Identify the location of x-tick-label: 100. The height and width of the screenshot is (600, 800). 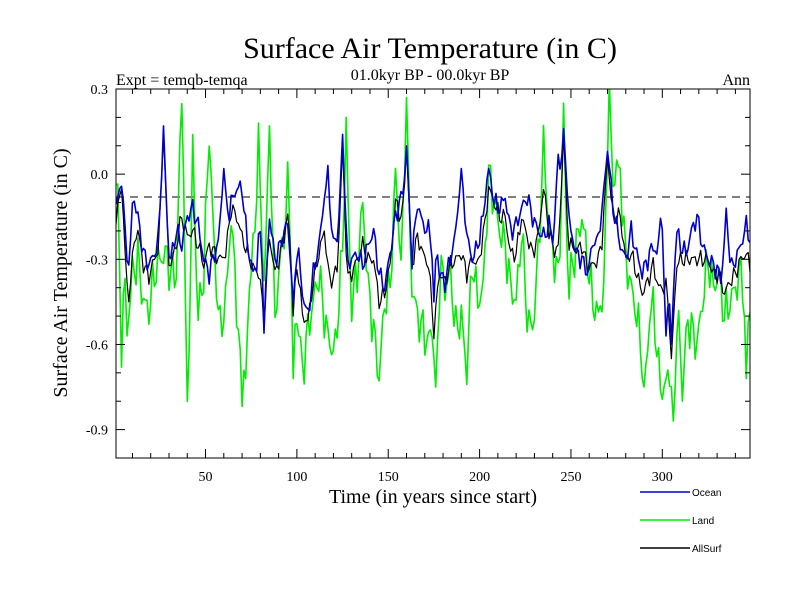
(296, 477).